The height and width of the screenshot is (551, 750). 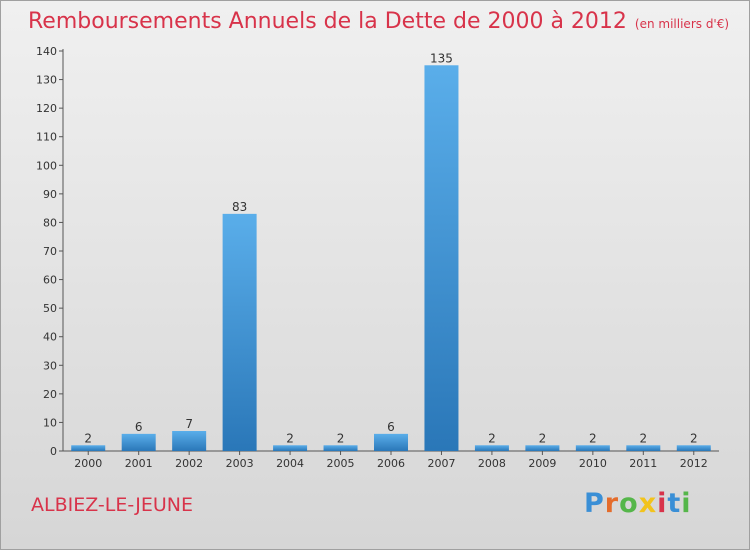 I want to click on y-tick-label: 40, so click(x=50, y=337).